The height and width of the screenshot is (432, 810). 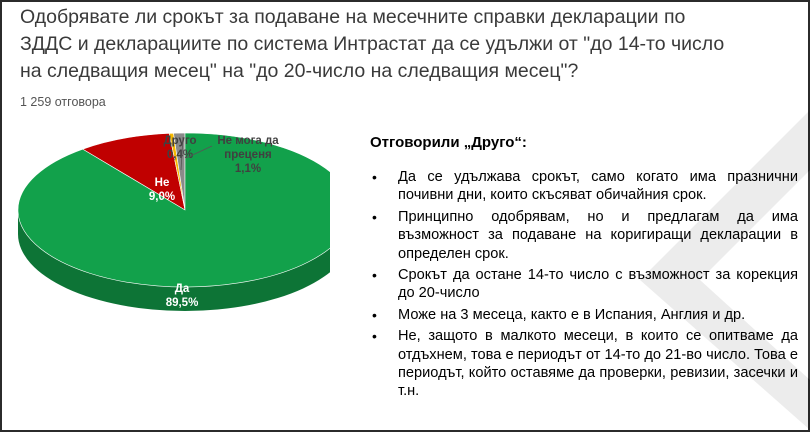 What do you see at coordinates (199, 152) in the screenshot?
I see `leader-line-undecided` at bounding box center [199, 152].